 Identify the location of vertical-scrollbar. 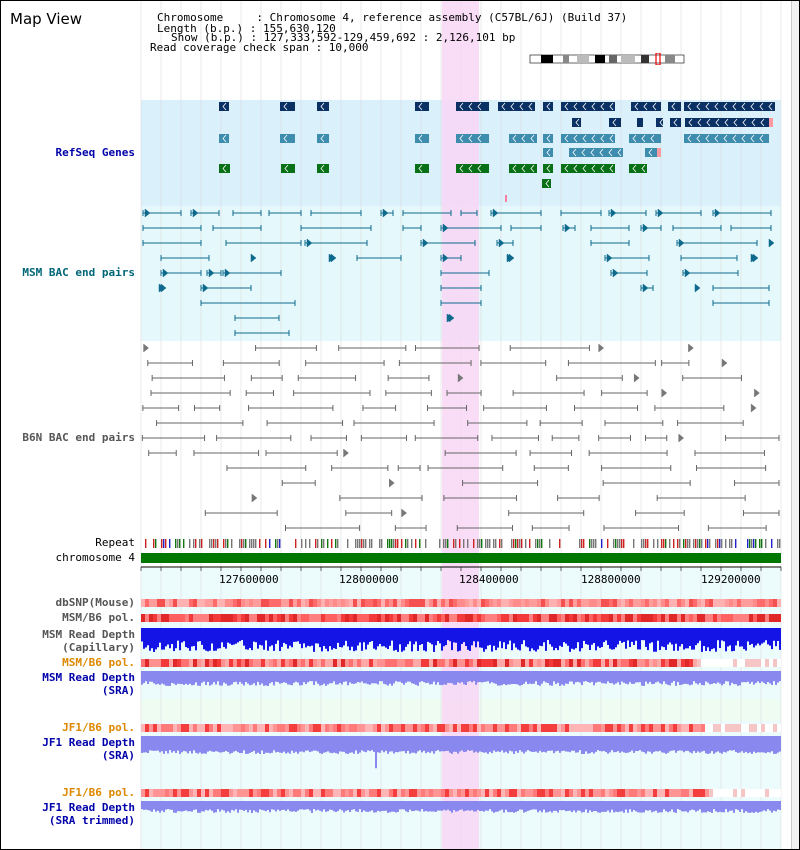
(795, 425).